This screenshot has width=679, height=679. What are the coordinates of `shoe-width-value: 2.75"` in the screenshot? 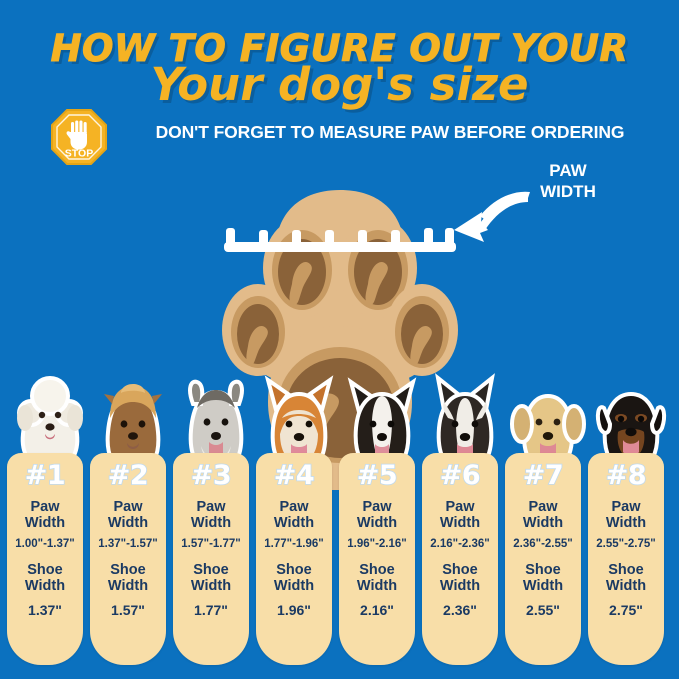 It's located at (626, 610).